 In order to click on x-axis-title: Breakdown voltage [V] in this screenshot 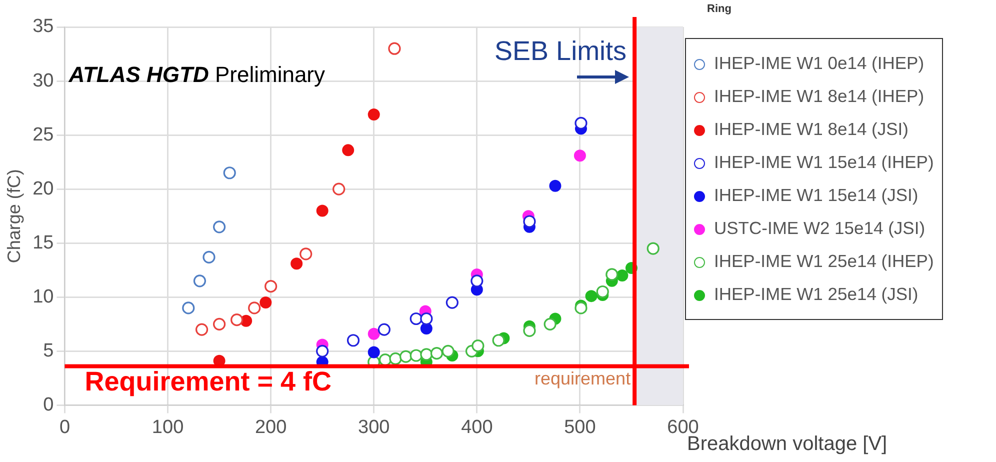, I will do `click(787, 444)`.